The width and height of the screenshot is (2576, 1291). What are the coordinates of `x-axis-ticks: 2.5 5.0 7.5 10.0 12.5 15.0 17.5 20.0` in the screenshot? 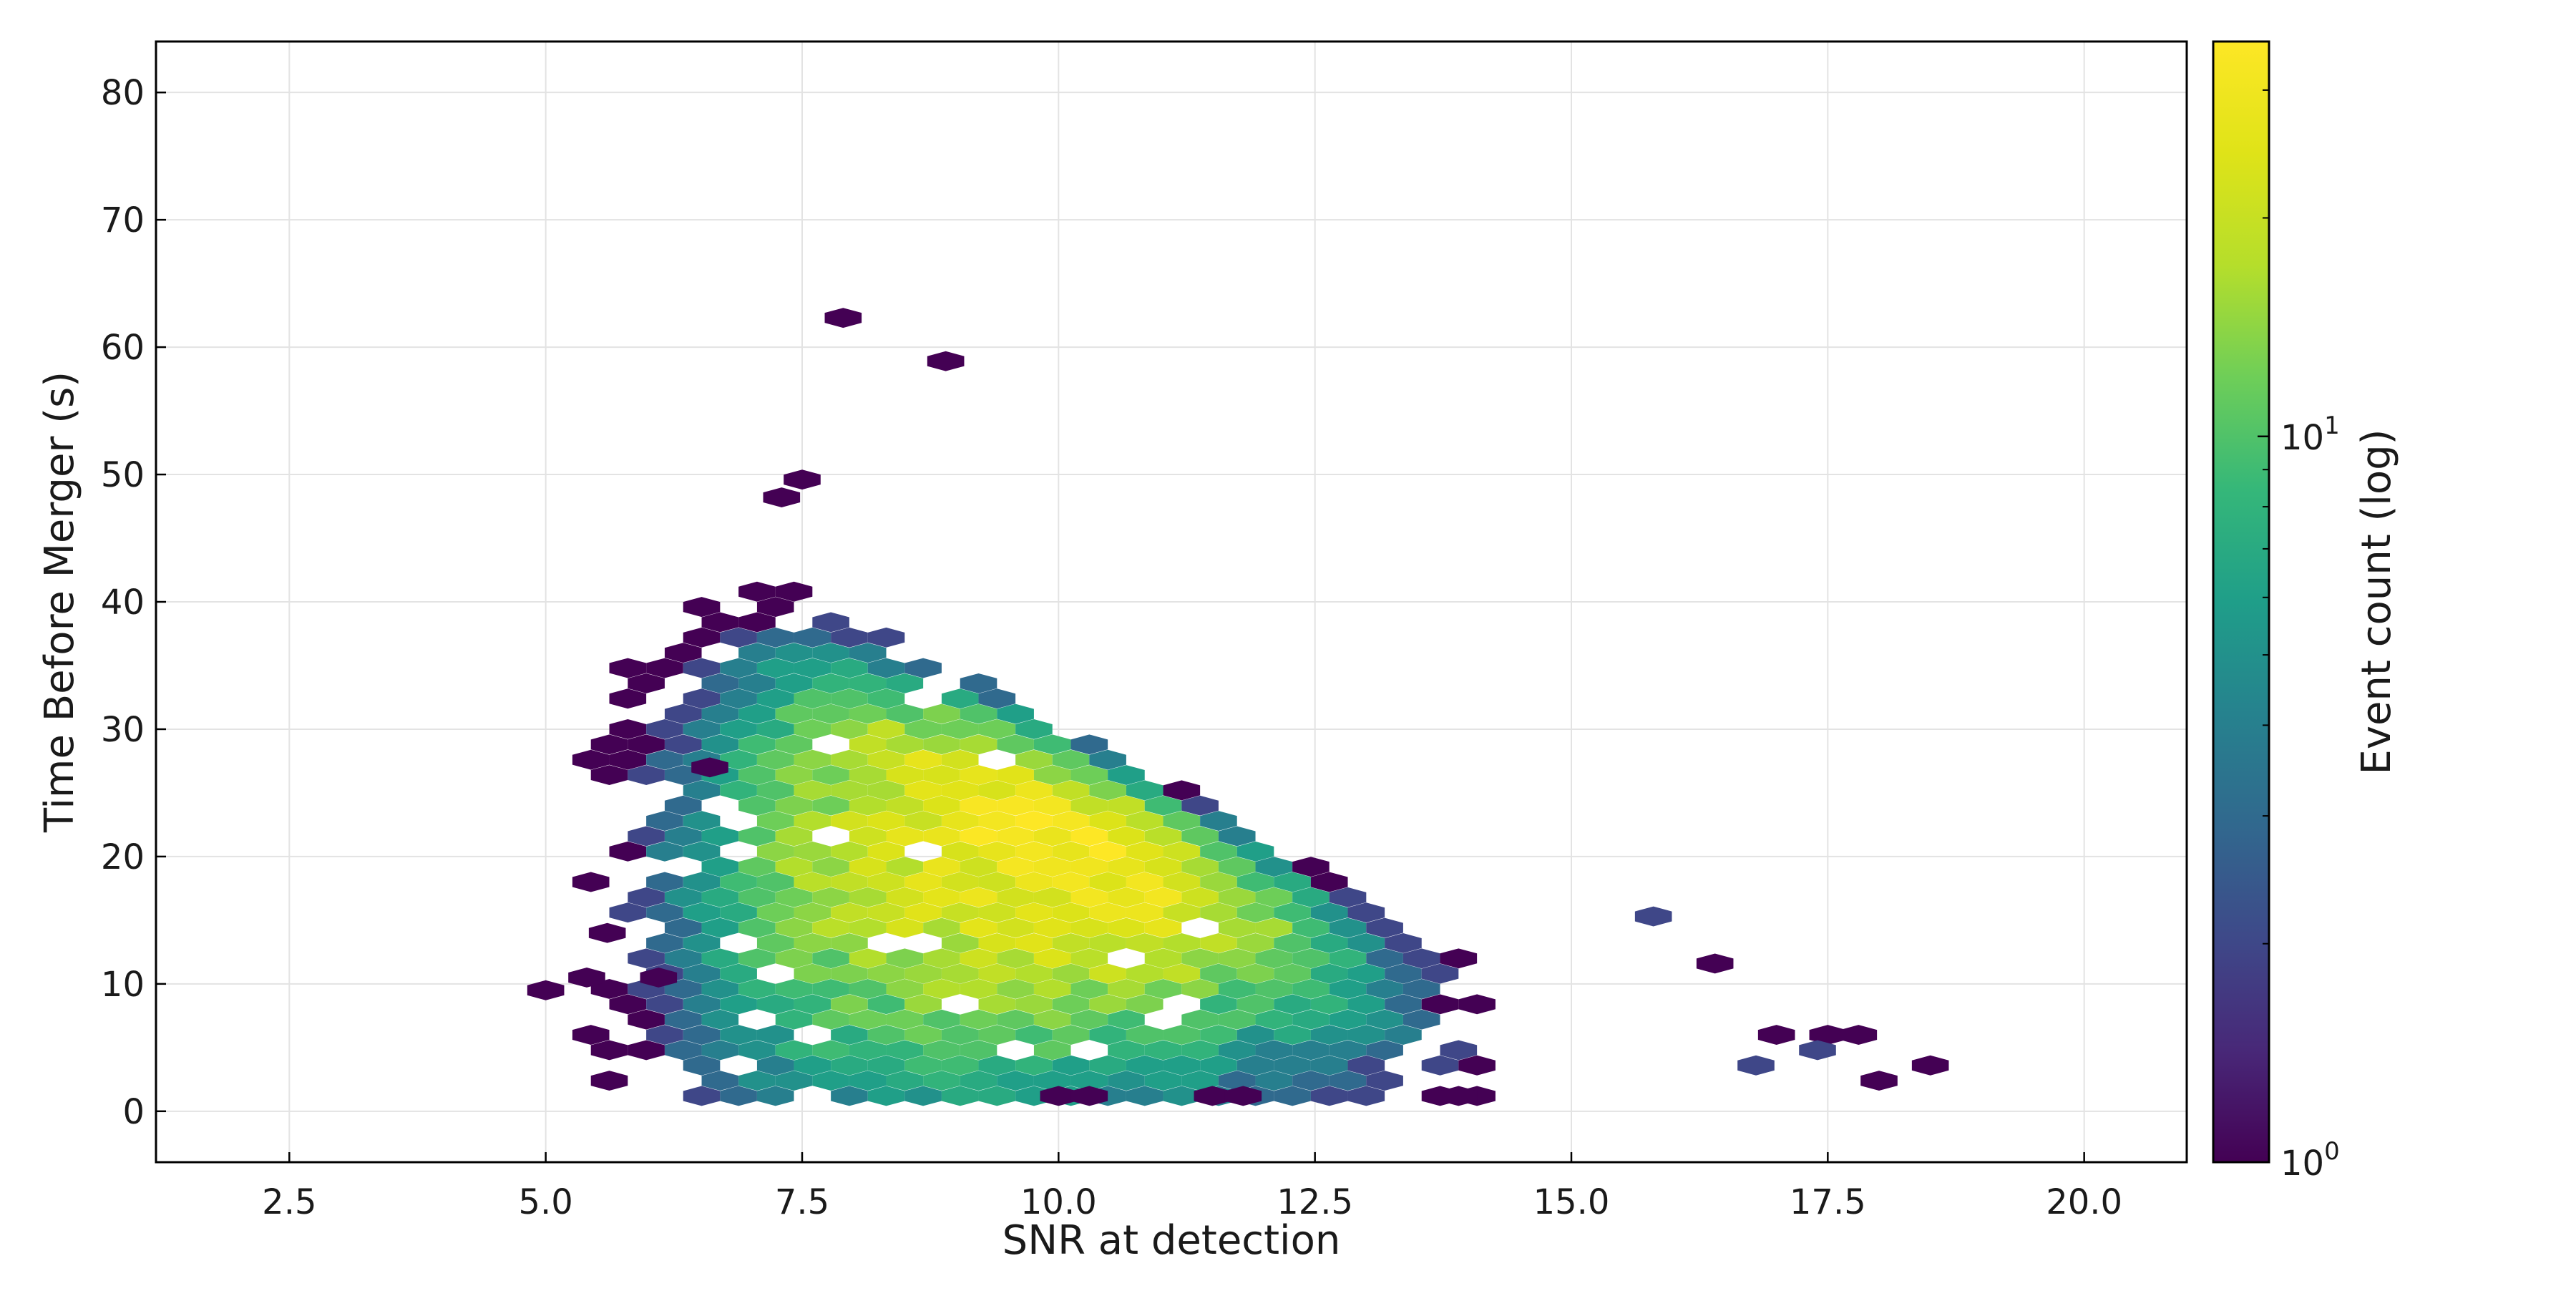 It's located at (1192, 1187).